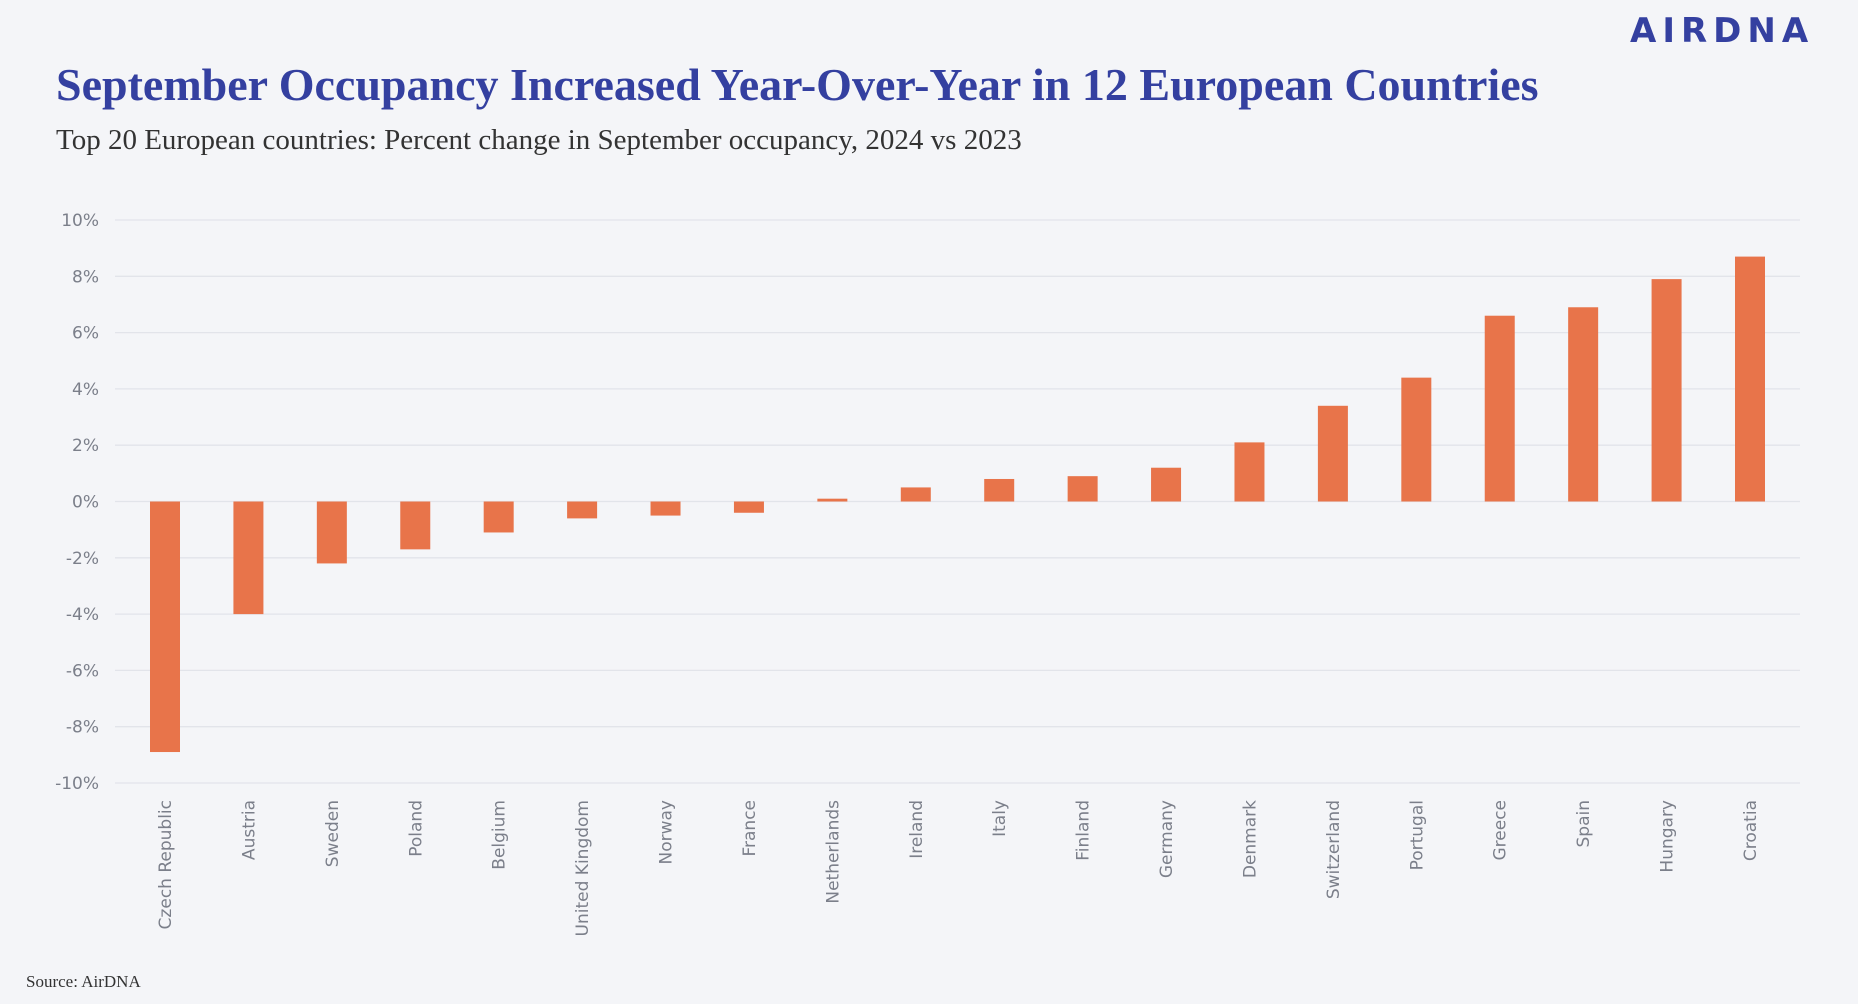  Describe the element at coordinates (83, 981) in the screenshot. I see `source-note: Source: AirDNA` at that location.